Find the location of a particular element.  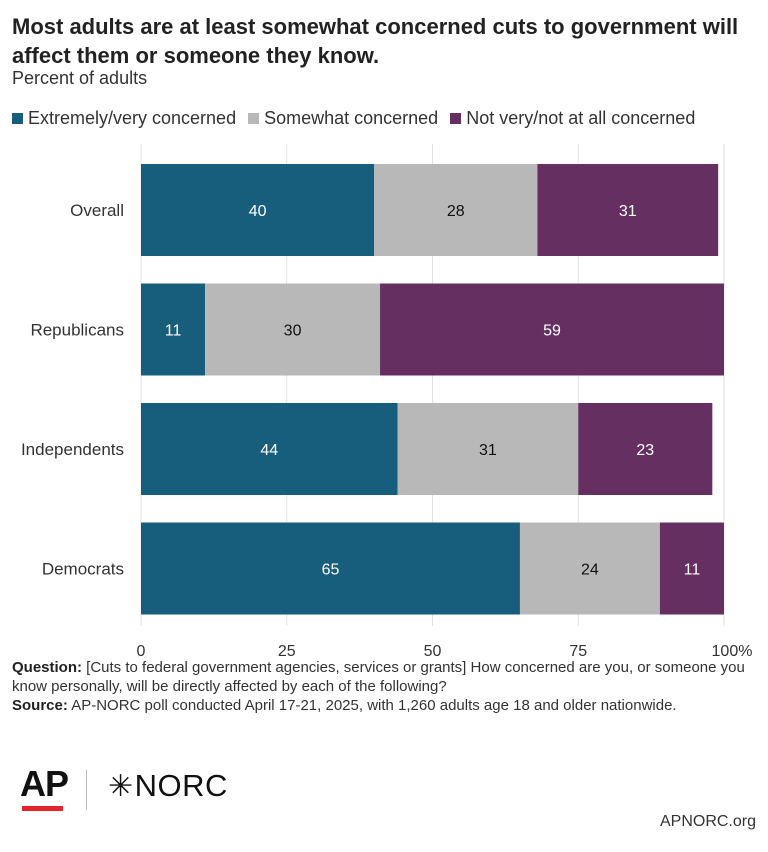

x-tick-label-0: 0 is located at coordinates (141, 651).